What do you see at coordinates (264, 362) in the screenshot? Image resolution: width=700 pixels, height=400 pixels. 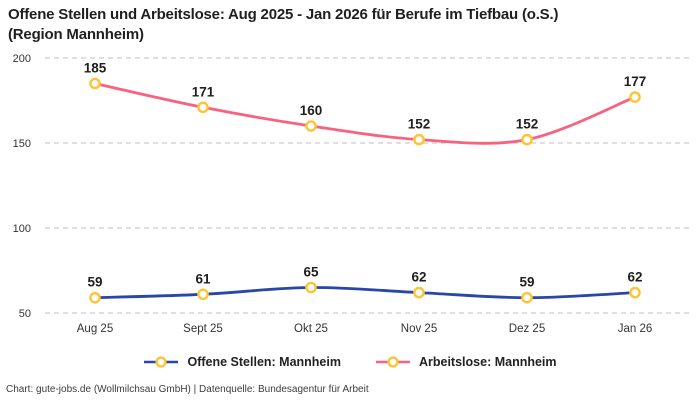 I see `legend-label-offene-stellen: Offene Stellen: Mannheim` at bounding box center [264, 362].